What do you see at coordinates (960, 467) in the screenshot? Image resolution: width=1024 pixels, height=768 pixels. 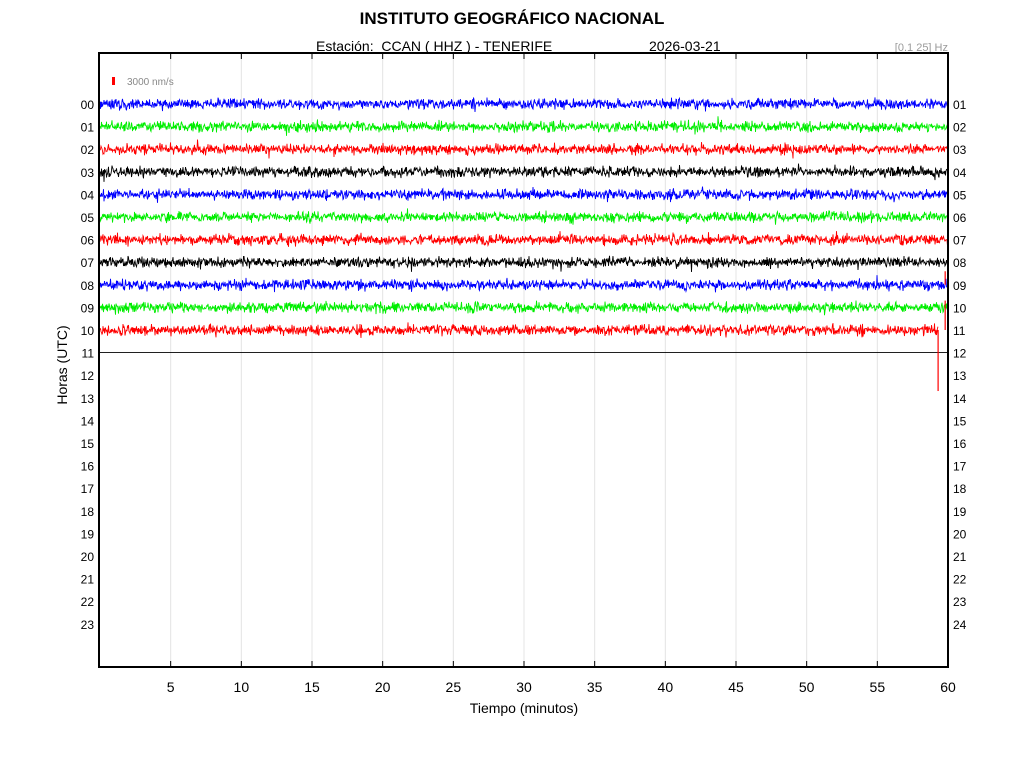 I see `hour-label-right: 17` at bounding box center [960, 467].